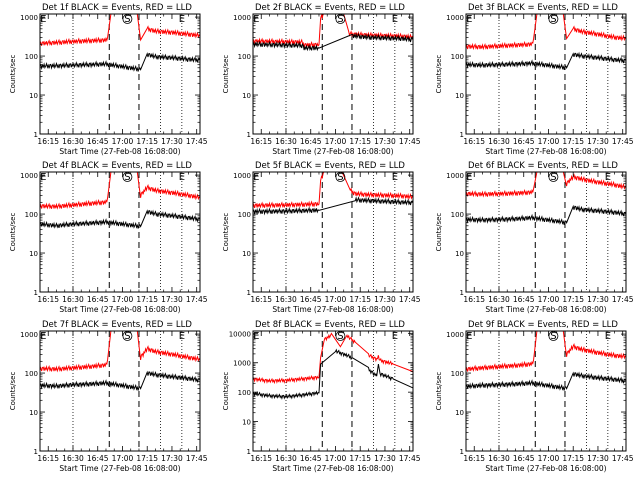 The image size is (640, 480). Describe the element at coordinates (330, 8) in the screenshot. I see `chart-title: Det 2f BLACK = Events, RED = LLD` at that location.